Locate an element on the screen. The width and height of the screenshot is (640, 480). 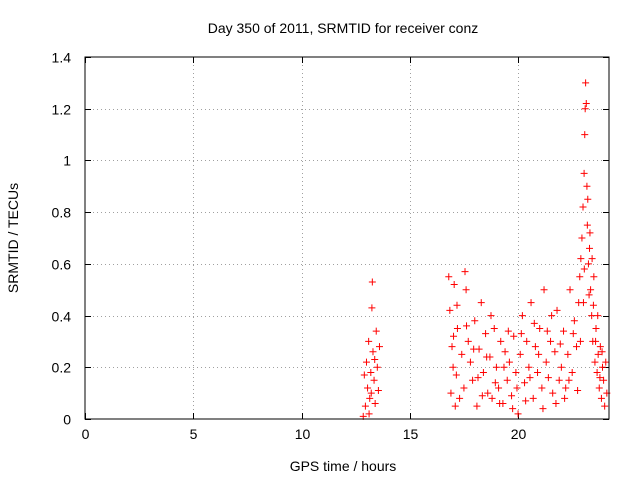
y-tick-label: 1 is located at coordinates (67, 161).